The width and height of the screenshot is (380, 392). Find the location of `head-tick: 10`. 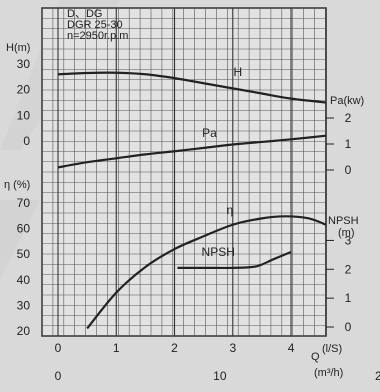

head-tick: 10 is located at coordinates (24, 115).